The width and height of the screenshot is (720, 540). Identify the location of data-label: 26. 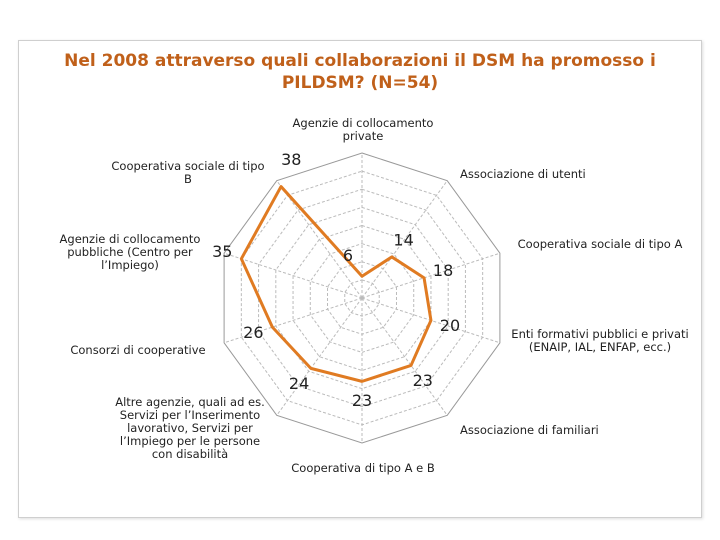
(253, 332).